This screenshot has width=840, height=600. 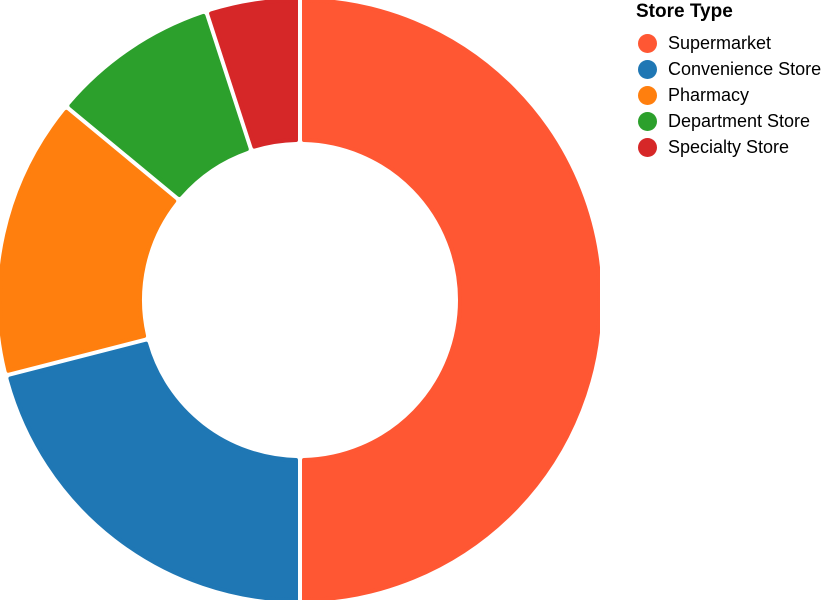 What do you see at coordinates (153, 470) in the screenshot?
I see `slice-convenience-store` at bounding box center [153, 470].